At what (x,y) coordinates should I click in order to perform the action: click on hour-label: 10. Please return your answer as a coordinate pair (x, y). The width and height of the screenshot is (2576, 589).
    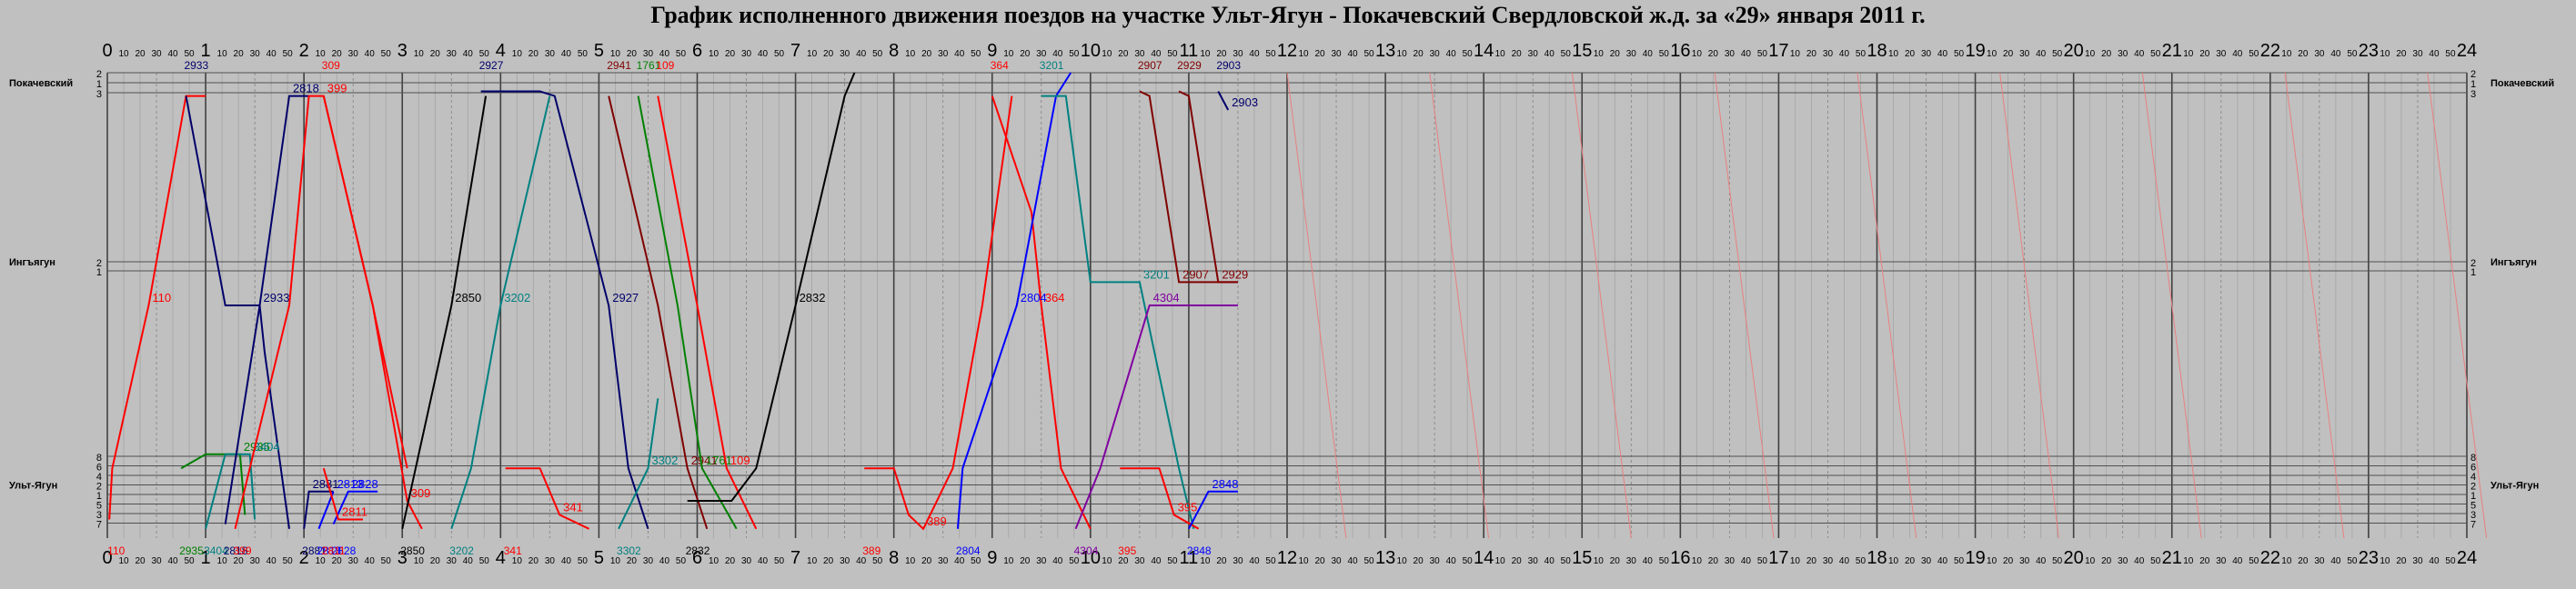
    Looking at the image, I should click on (1091, 558).